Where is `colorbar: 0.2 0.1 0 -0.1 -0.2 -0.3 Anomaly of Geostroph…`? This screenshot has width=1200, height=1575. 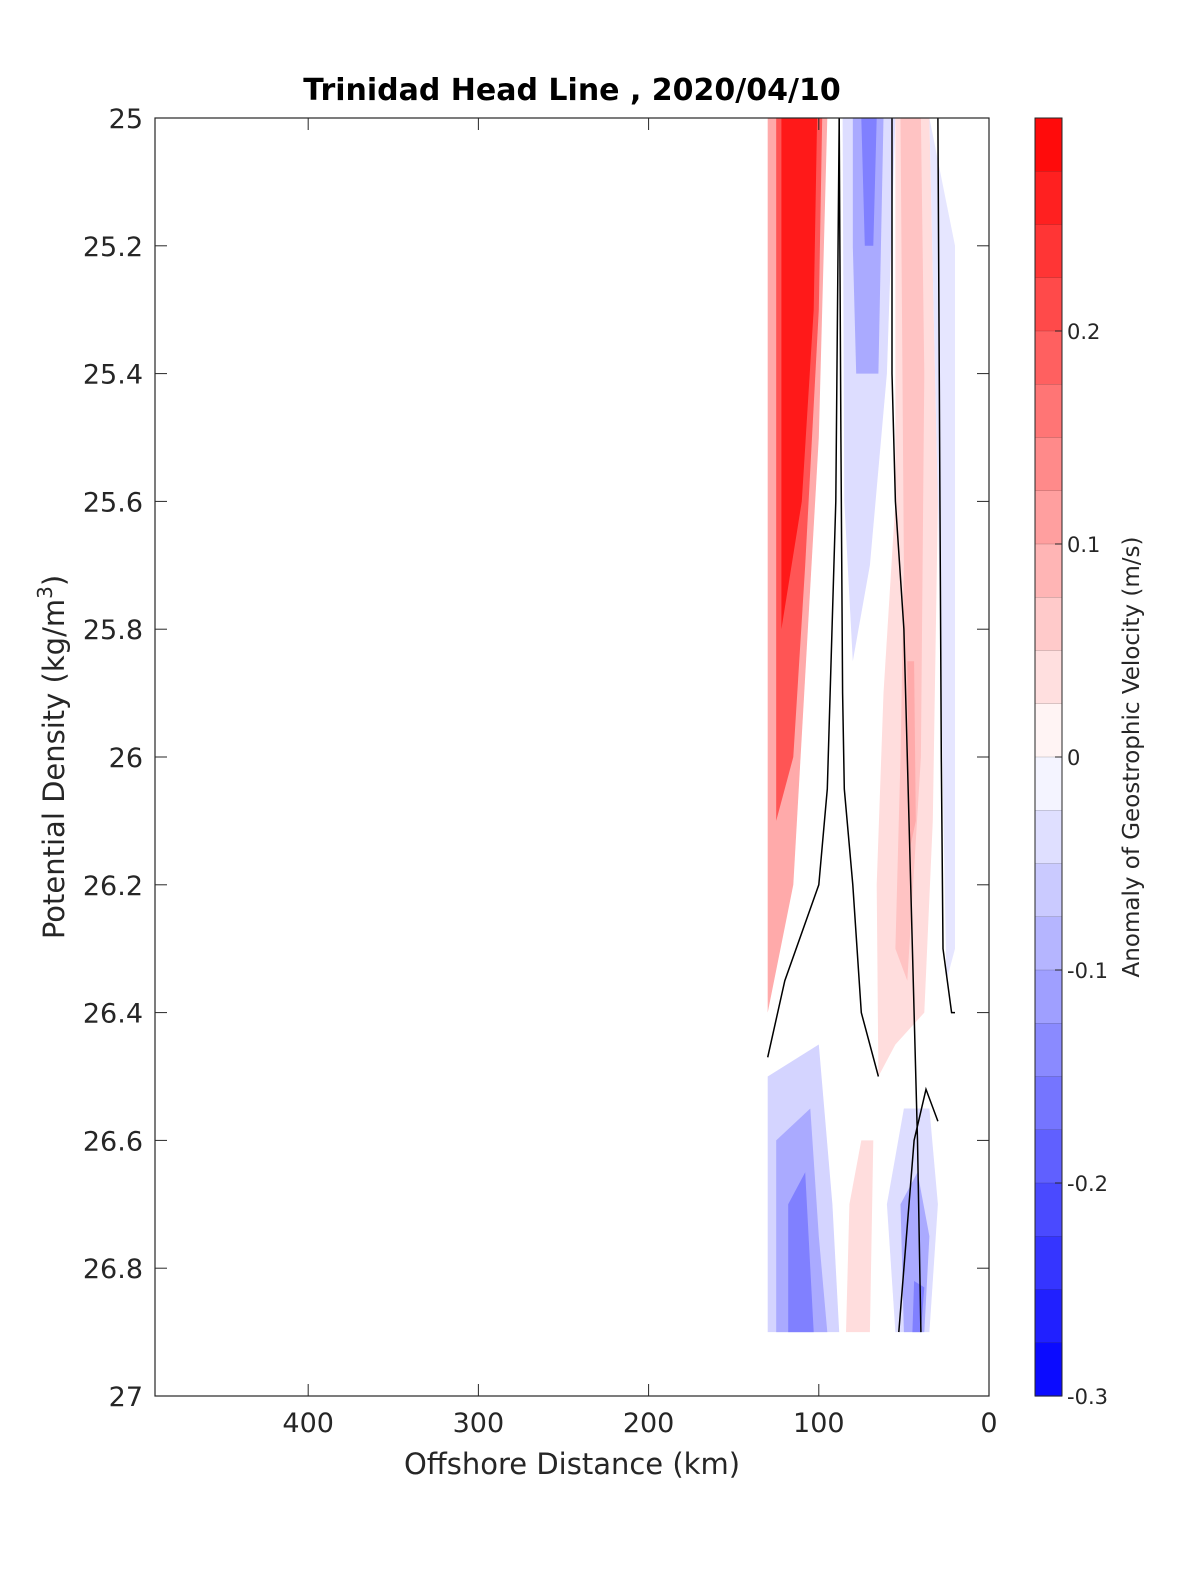 colorbar: 0.2 0.1 0 -0.1 -0.2 -0.3 Anomaly of Geostroph… is located at coordinates (1089, 763).